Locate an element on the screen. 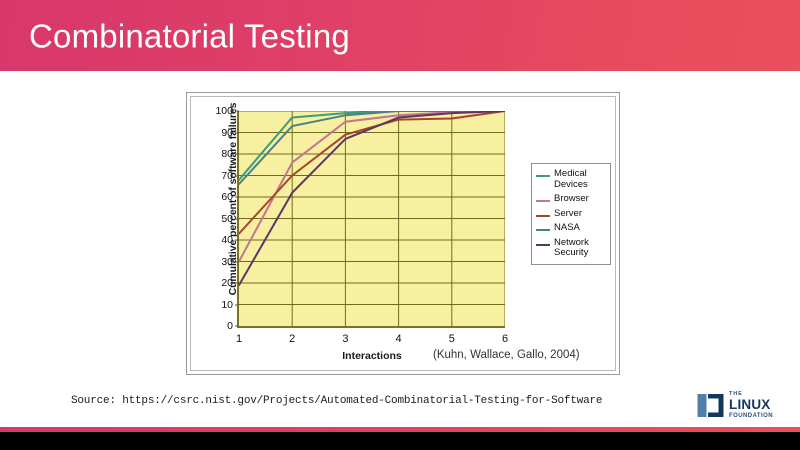 The image size is (800, 450). chart-legend-item: Browser is located at coordinates (570, 199).